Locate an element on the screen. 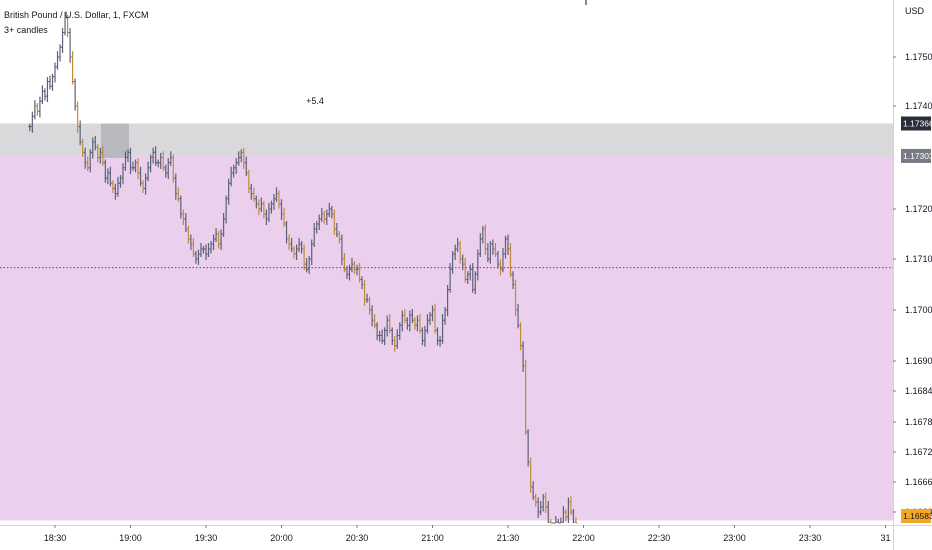 This screenshot has height=550, width=932. y-tick: 1.17100 is located at coordinates (912, 259).